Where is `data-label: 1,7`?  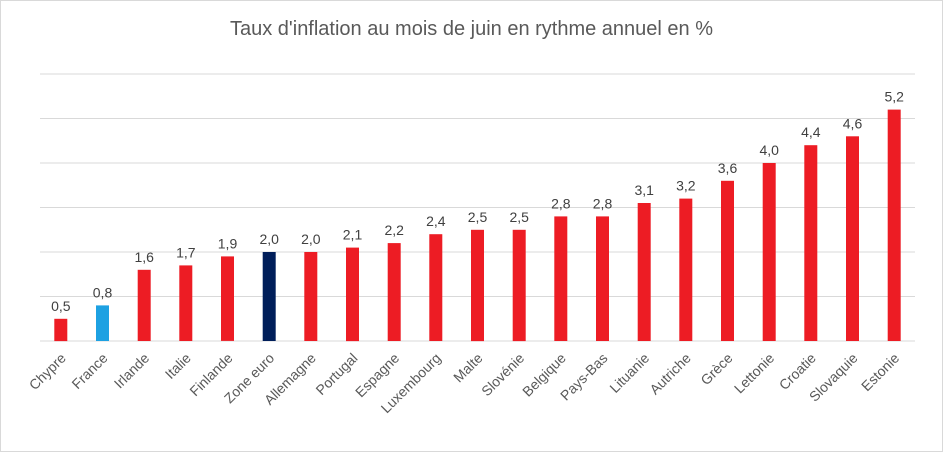
data-label: 1,7 is located at coordinates (186, 252).